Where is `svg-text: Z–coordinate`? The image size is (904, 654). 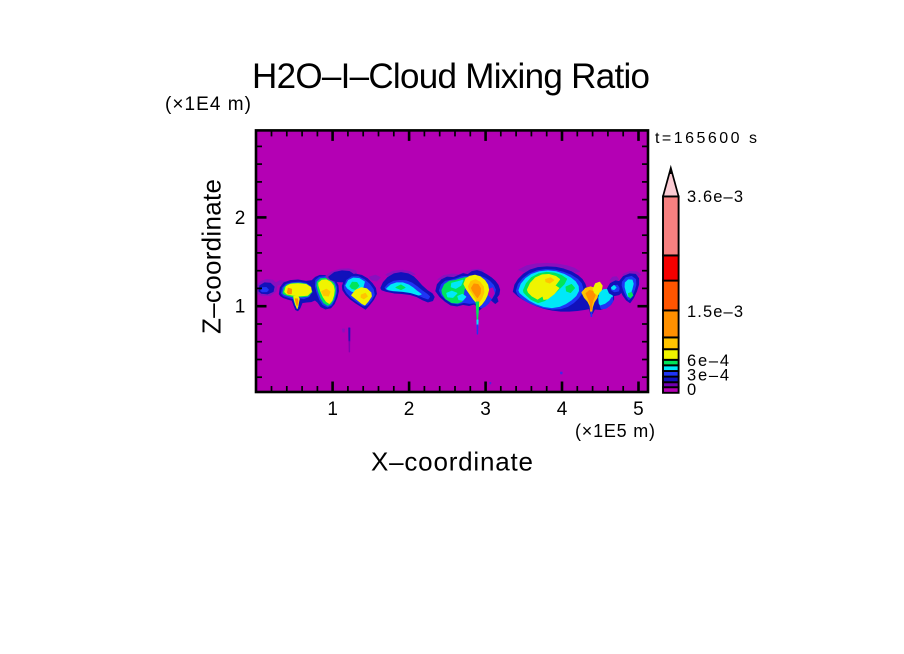
svg-text: Z–coordinate is located at coordinates (212, 256).